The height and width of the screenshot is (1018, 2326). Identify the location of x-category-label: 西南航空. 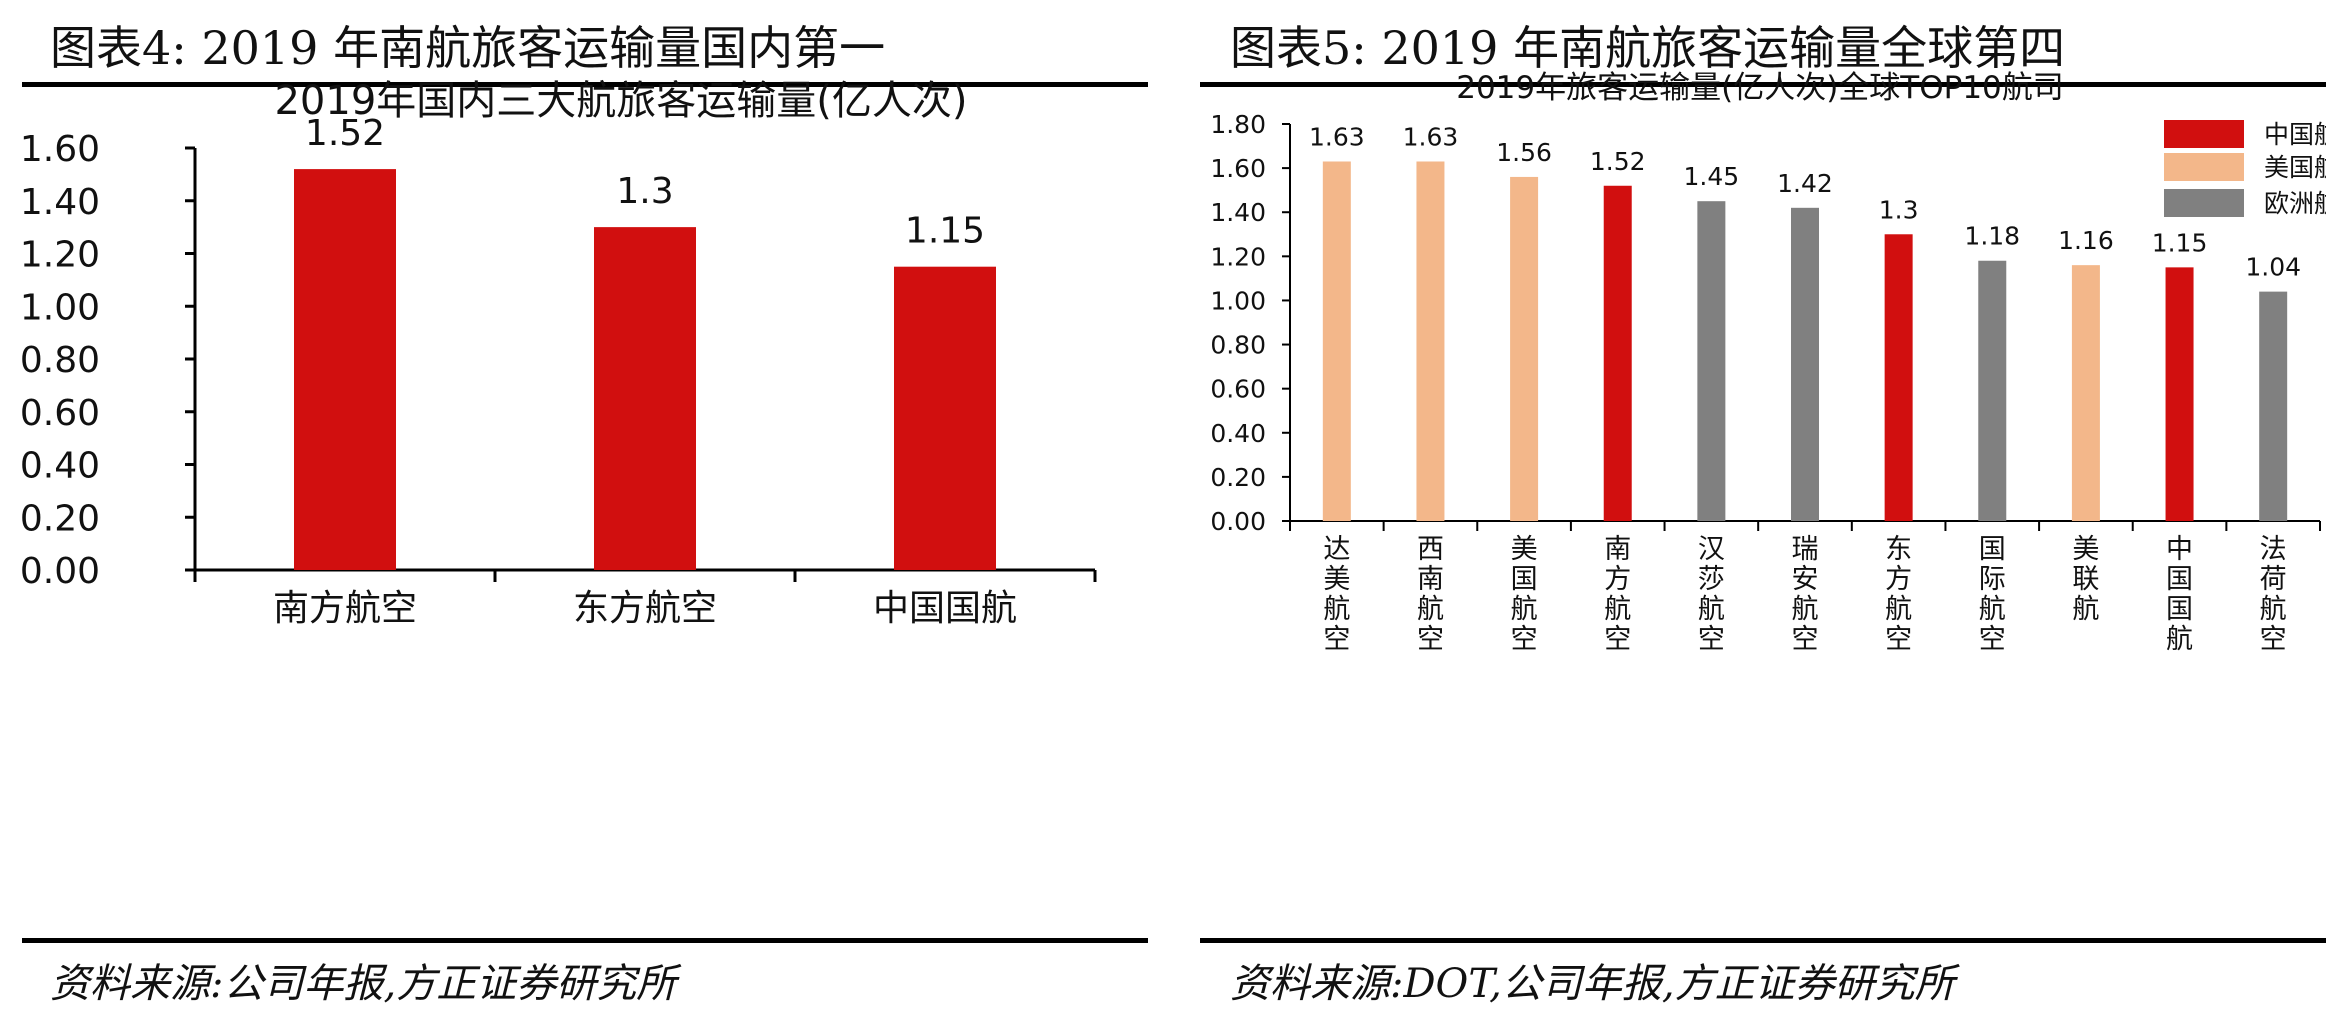
(1430, 594).